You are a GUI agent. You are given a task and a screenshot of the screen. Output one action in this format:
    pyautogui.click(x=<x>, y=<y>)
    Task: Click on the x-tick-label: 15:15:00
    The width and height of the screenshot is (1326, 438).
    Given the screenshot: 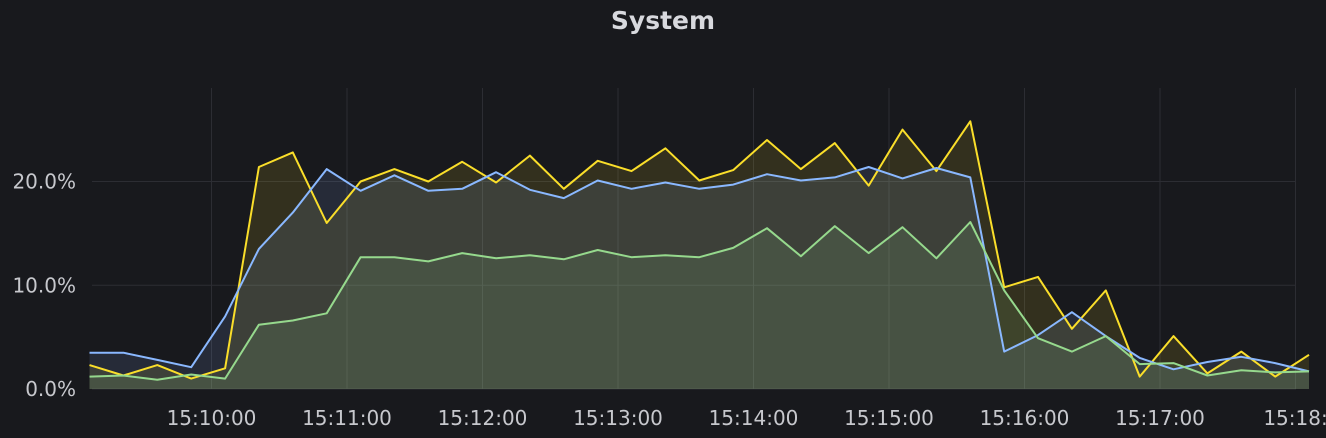 What is the action you would take?
    pyautogui.click(x=889, y=418)
    